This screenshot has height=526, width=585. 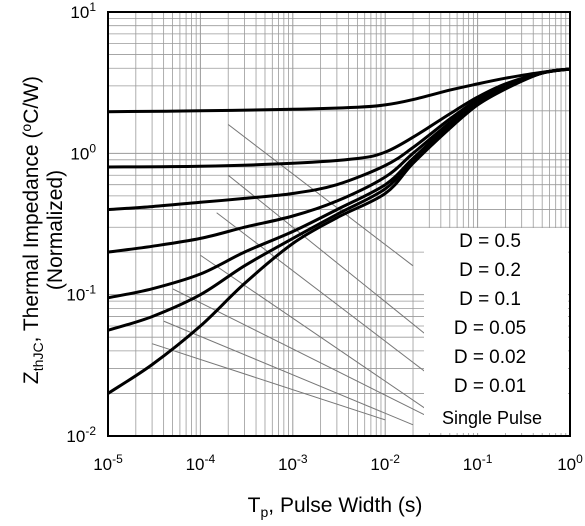 What do you see at coordinates (345, 505) in the screenshot?
I see `x-axis-label-rest: , Pulse Width (s)` at bounding box center [345, 505].